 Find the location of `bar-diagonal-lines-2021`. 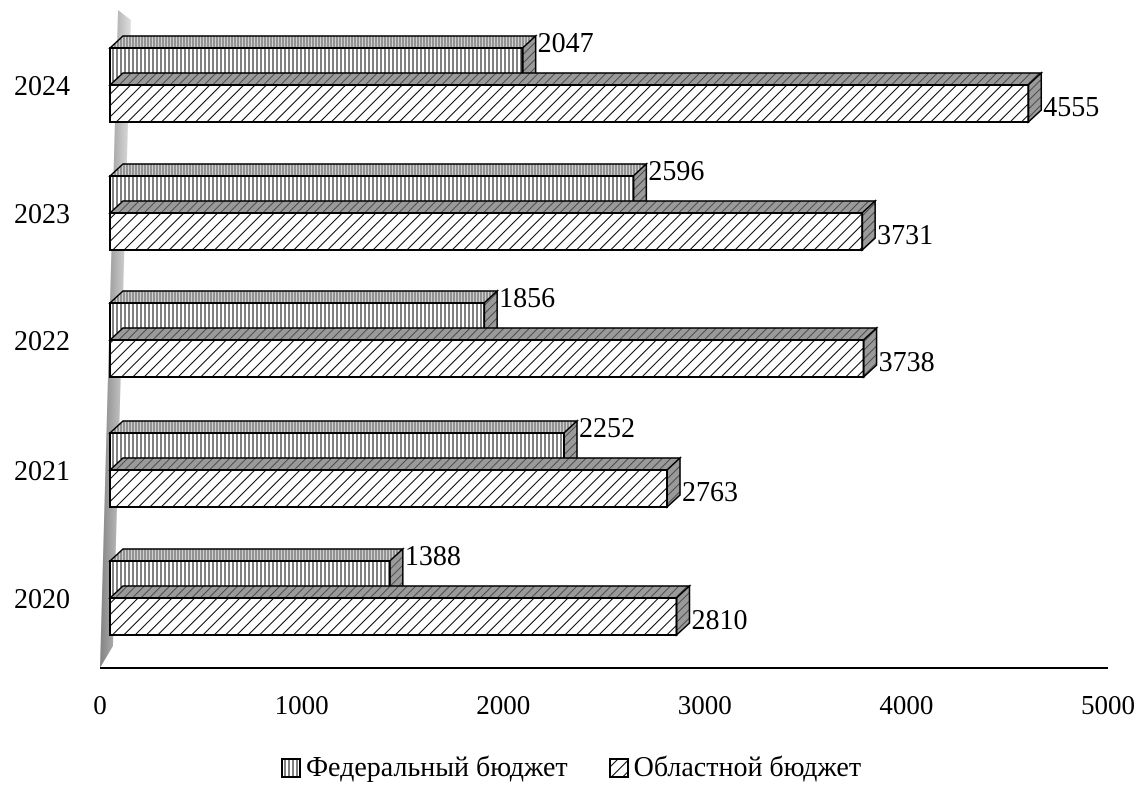

bar-diagonal-lines-2021 is located at coordinates (395, 482).